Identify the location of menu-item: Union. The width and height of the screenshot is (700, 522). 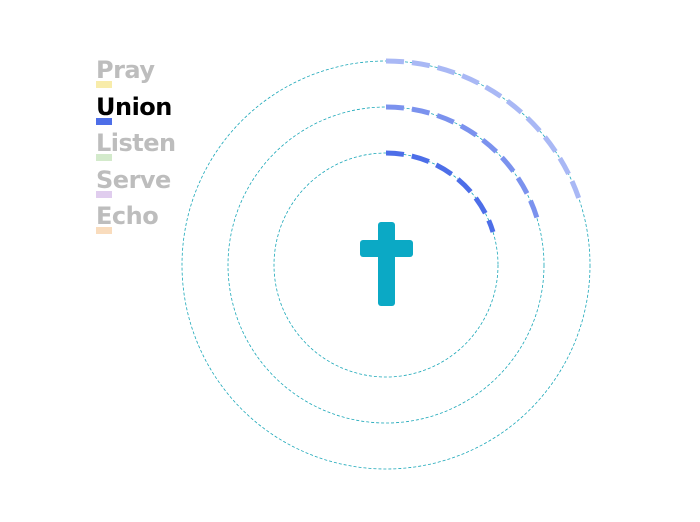
(136, 111).